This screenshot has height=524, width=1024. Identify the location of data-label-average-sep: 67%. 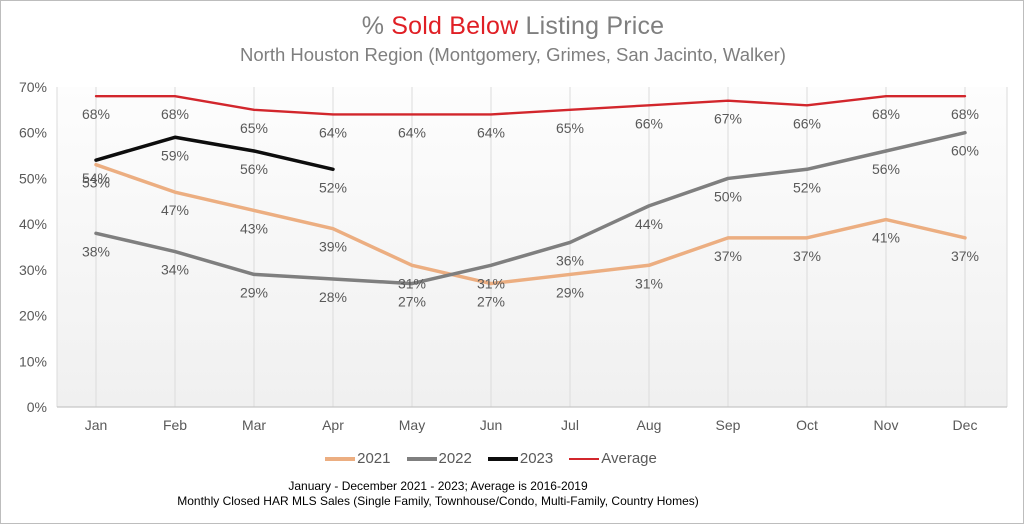
(728, 119).